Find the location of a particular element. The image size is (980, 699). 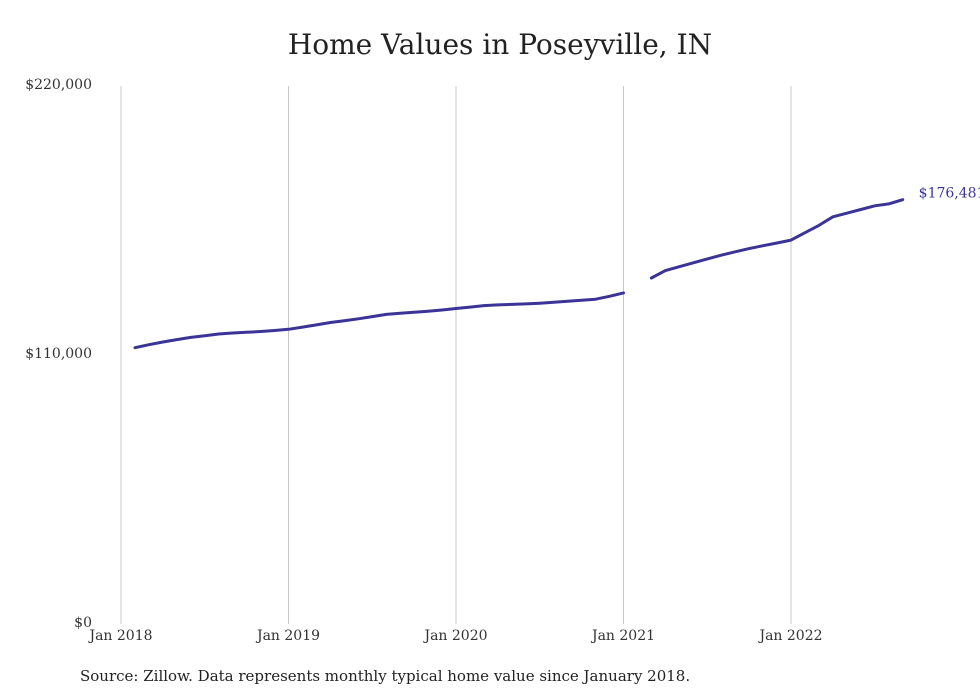

x-tick-label: Jan 2021 is located at coordinates (622, 636).